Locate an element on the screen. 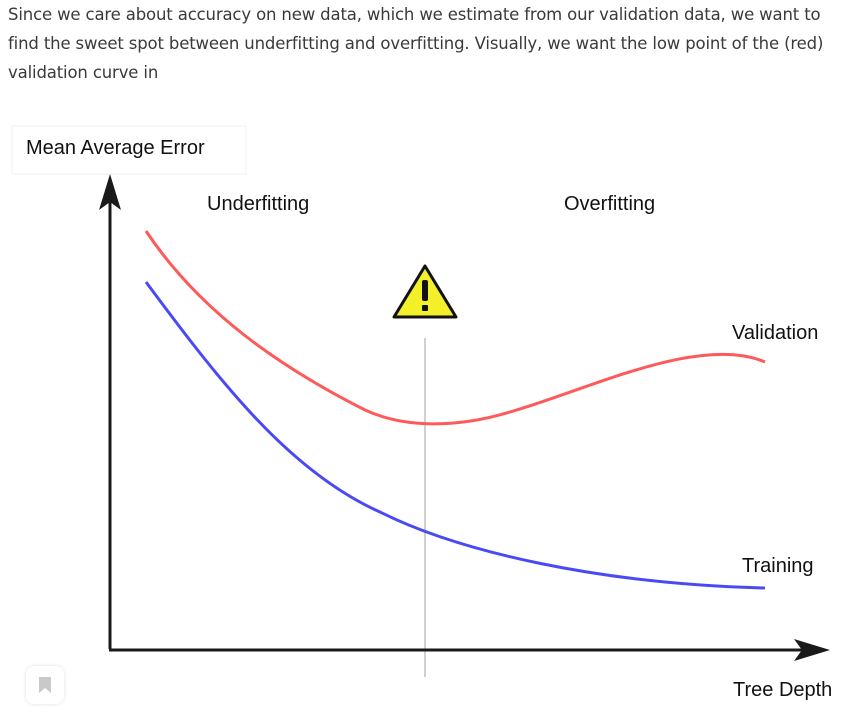 Image resolution: width=868 pixels, height=712 pixels. bookmark-icon is located at coordinates (45, 685).